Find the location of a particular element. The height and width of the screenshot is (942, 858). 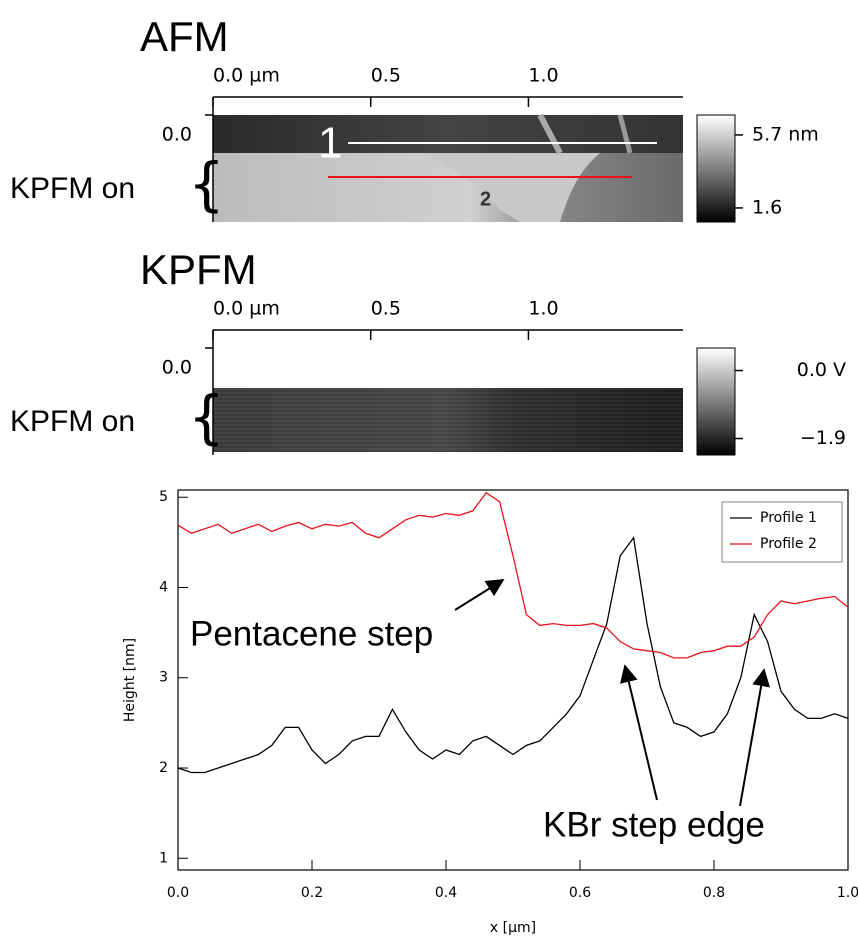

profile-label: 2 is located at coordinates (485, 199).